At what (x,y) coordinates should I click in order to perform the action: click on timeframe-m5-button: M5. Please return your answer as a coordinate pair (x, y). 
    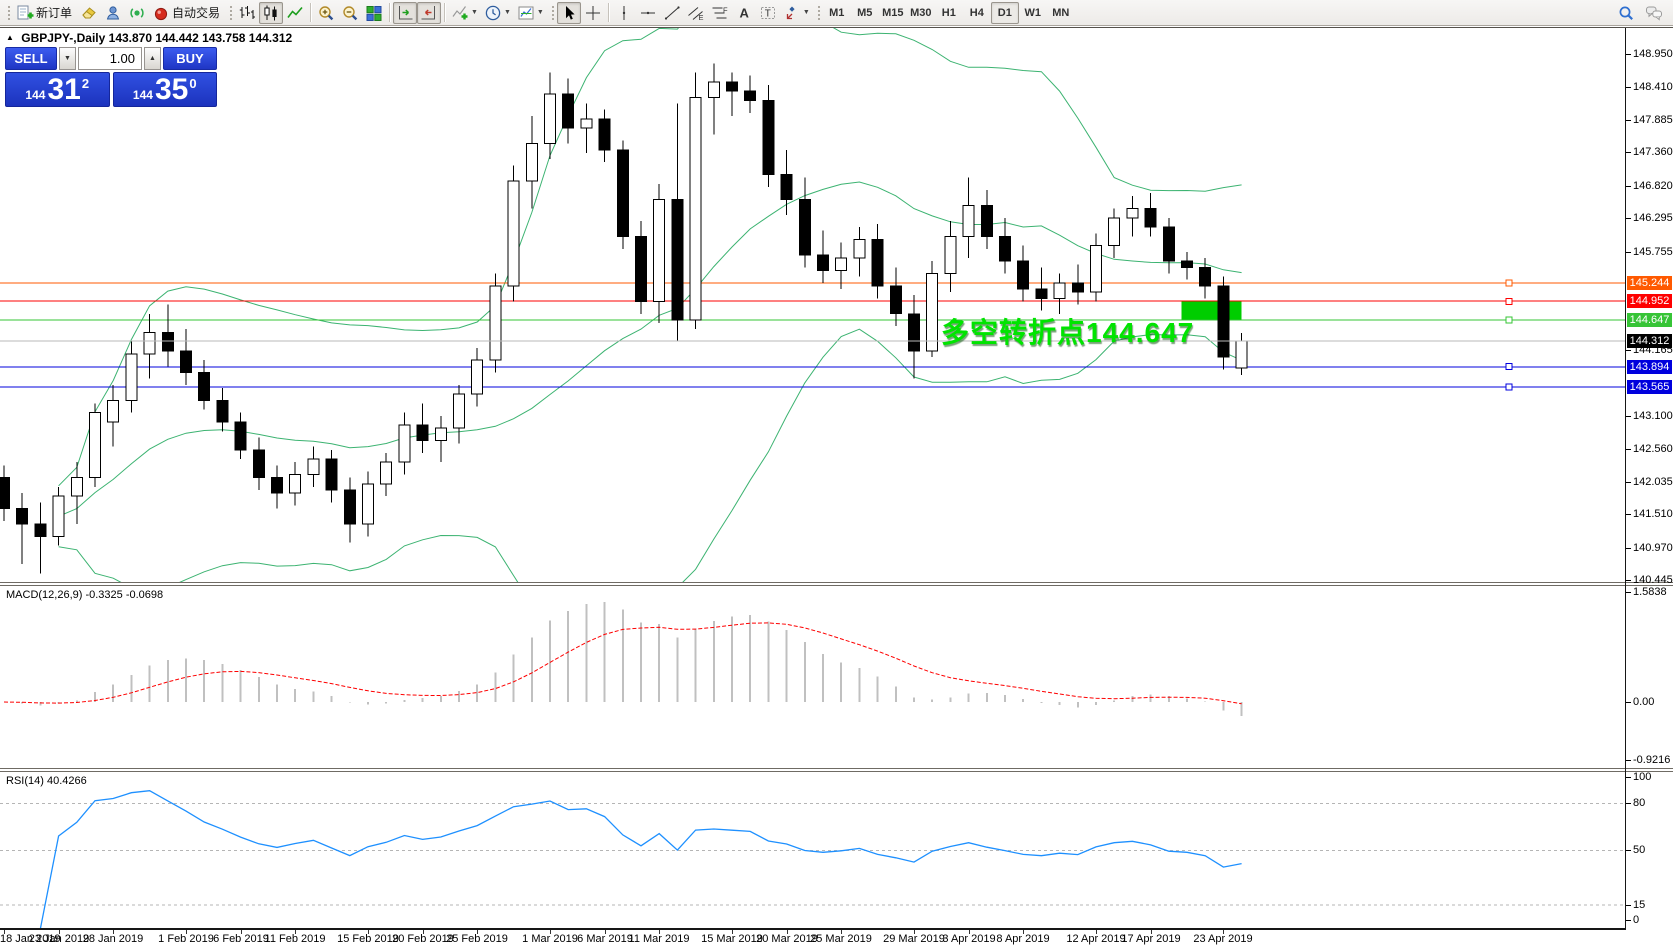
    Looking at the image, I should click on (865, 12).